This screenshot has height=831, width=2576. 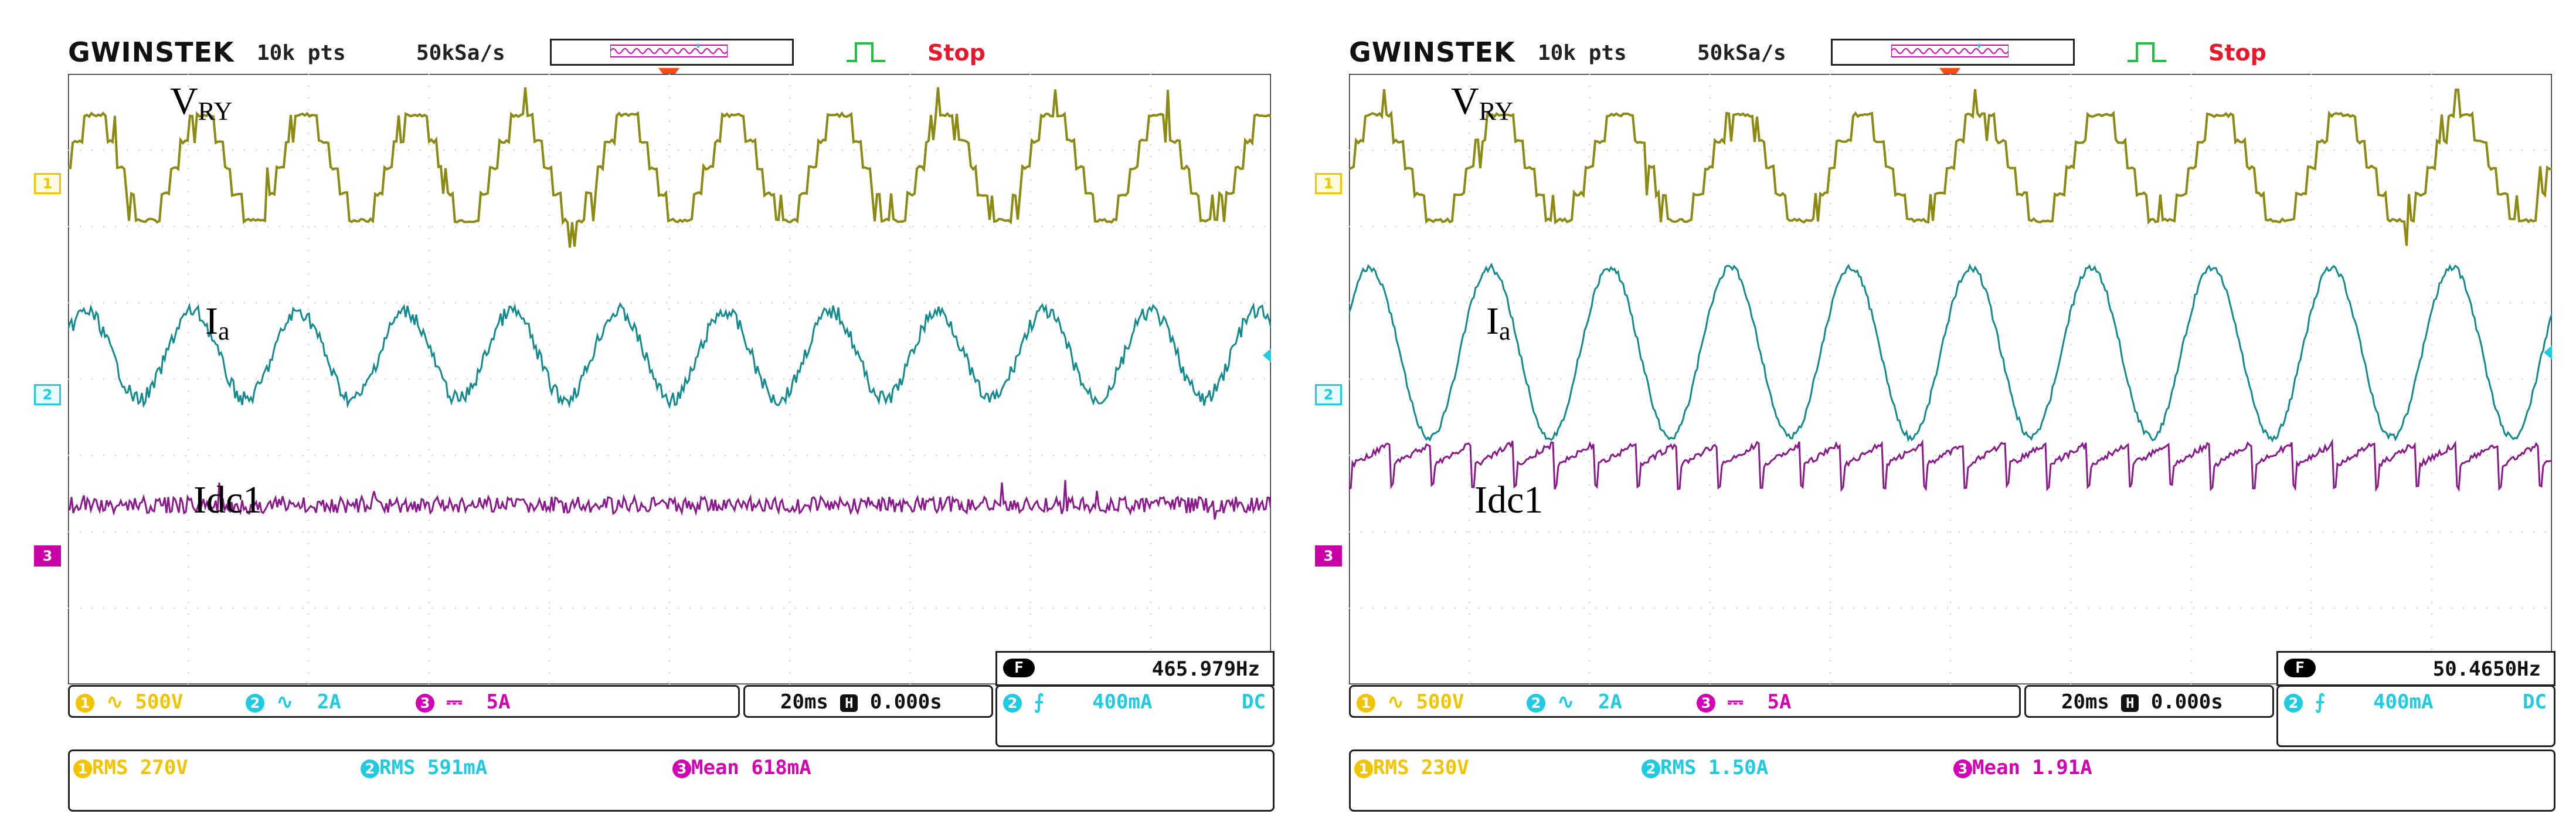 What do you see at coordinates (2023, 768) in the screenshot?
I see `measurement-3: 3 Mean 1.91A` at bounding box center [2023, 768].